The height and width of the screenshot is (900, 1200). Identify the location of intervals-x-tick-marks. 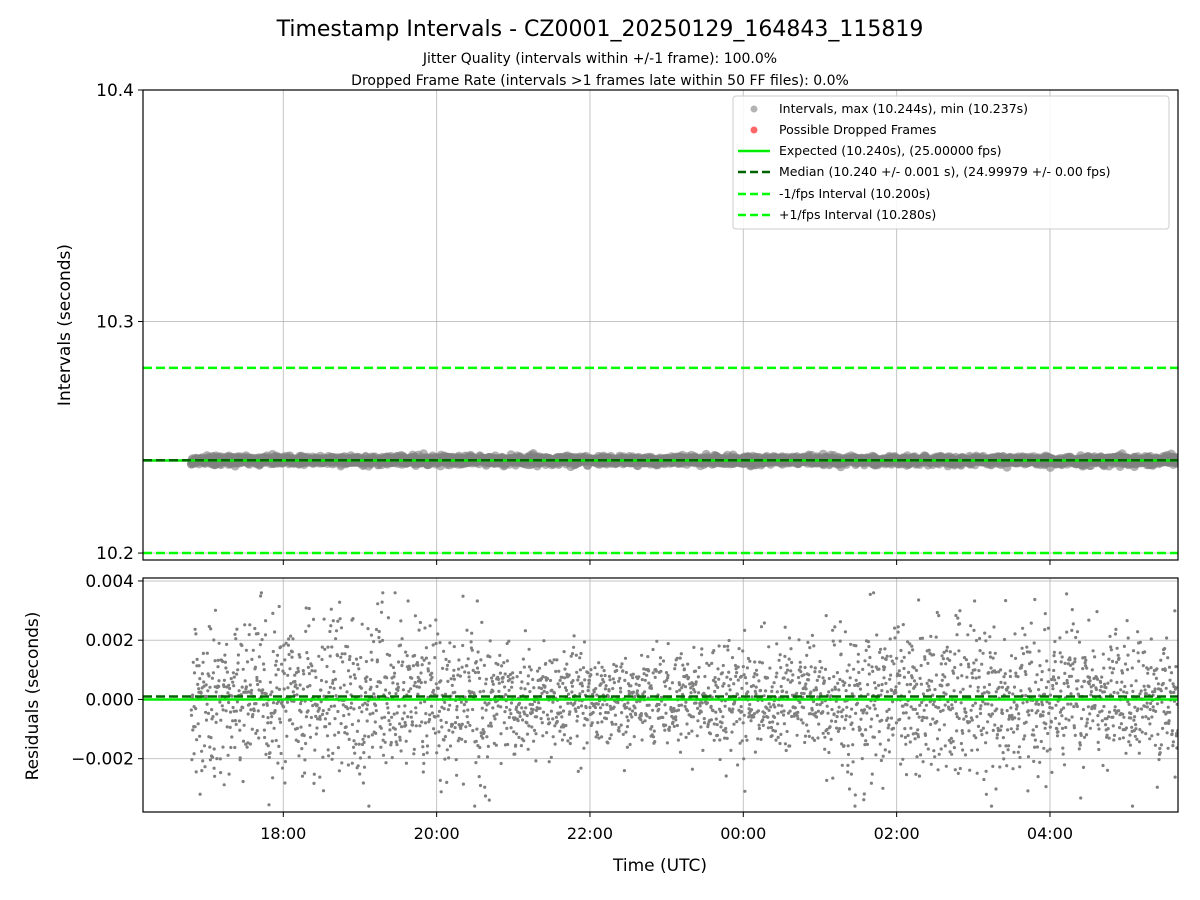
(666, 562).